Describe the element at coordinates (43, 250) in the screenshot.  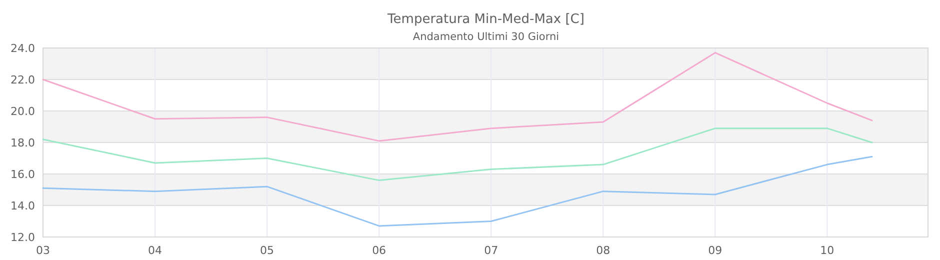
I see `x-tick-label: 03` at that location.